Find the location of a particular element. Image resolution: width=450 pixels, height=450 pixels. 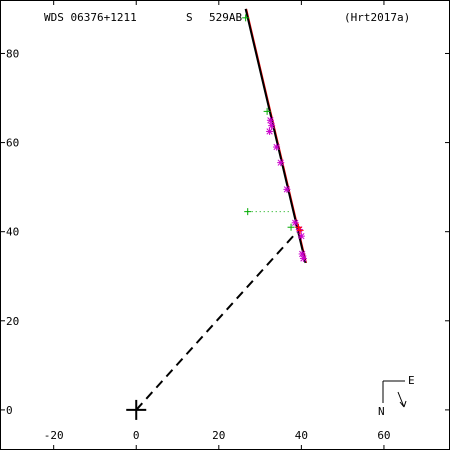

y-tick-label: 40 is located at coordinates (12, 232).